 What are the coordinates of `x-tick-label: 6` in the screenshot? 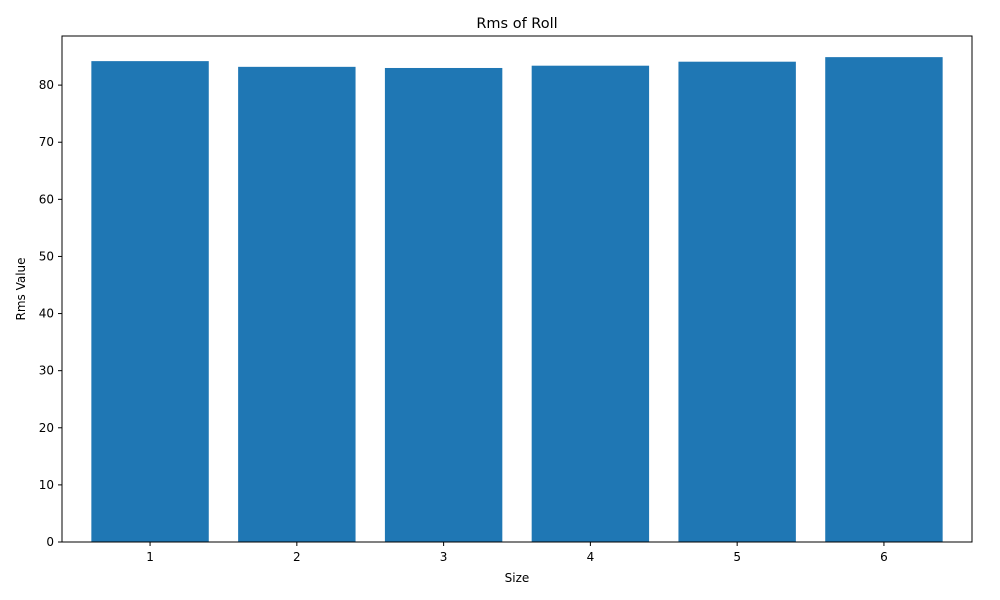 It's located at (884, 557).